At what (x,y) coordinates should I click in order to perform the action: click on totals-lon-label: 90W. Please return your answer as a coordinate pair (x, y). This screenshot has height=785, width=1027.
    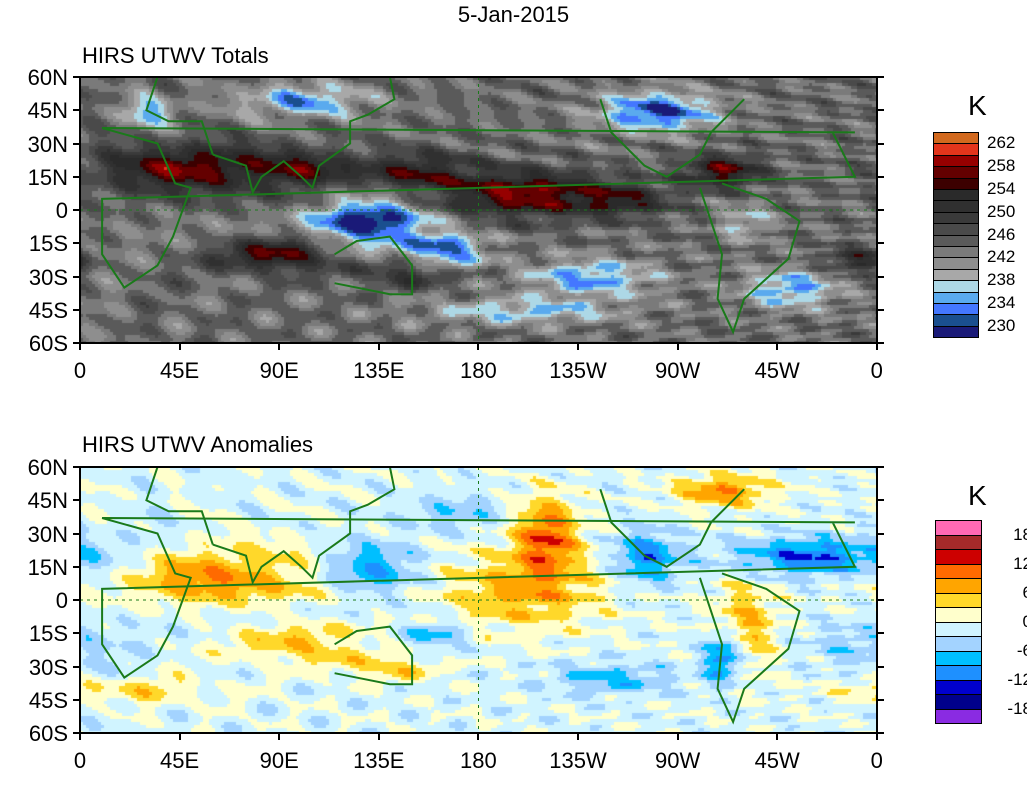
    Looking at the image, I should click on (677, 370).